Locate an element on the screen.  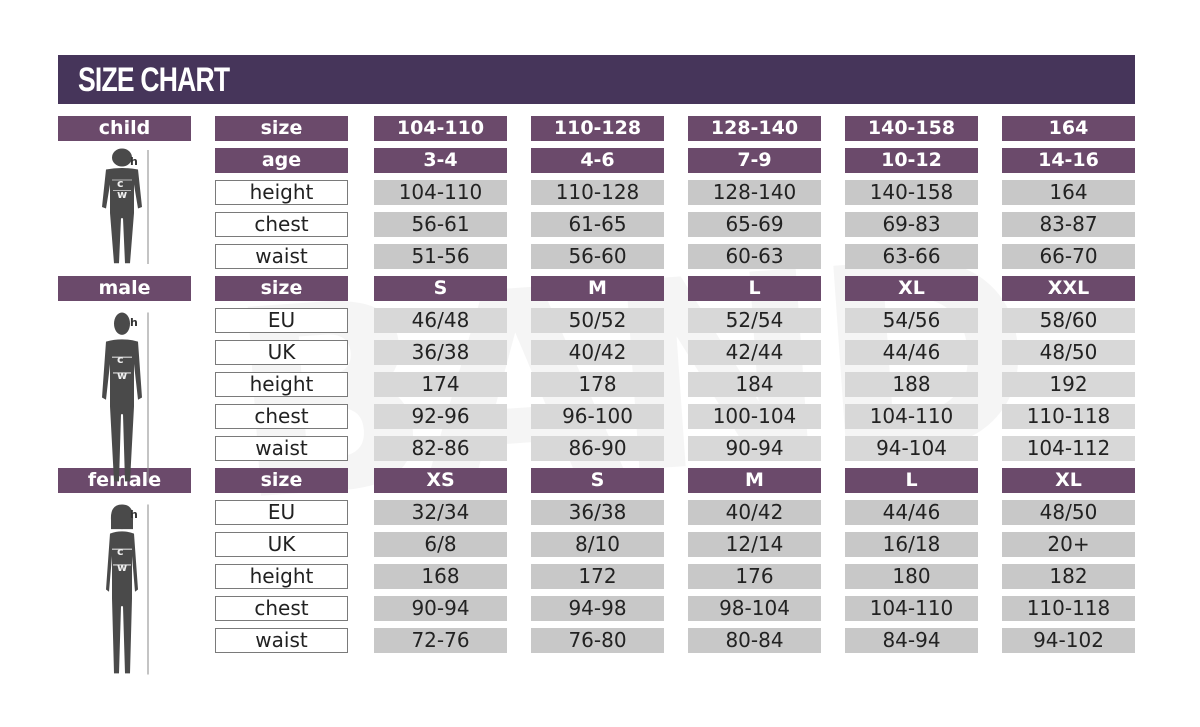
size-value-cell: 94-102 is located at coordinates (1068, 640).